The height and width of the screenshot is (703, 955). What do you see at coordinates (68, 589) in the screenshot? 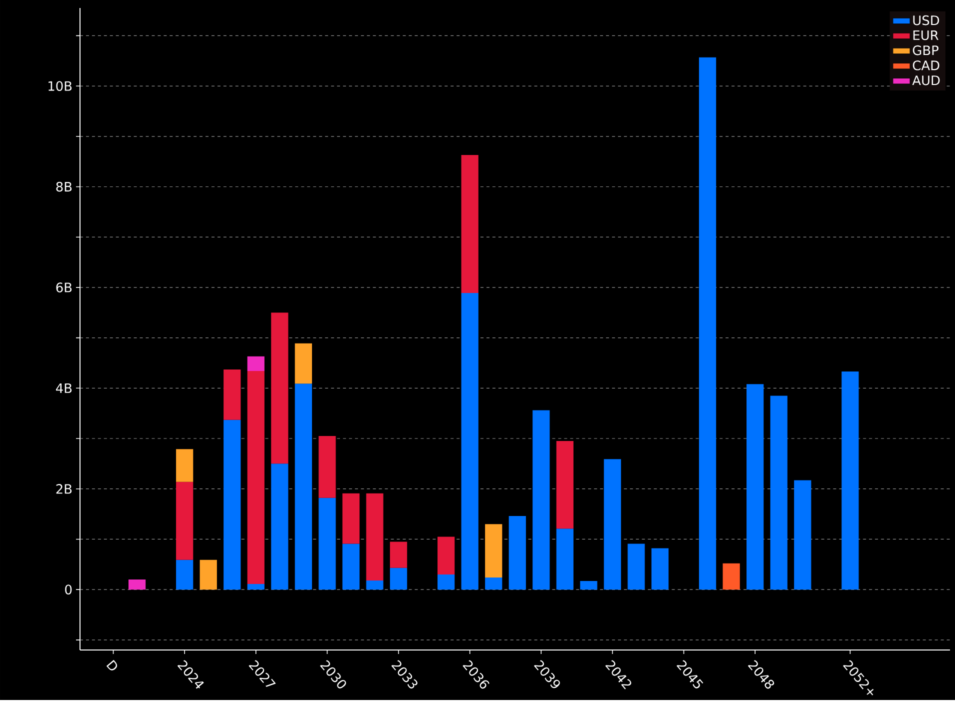
I see `y-tick-label: 0` at bounding box center [68, 589].